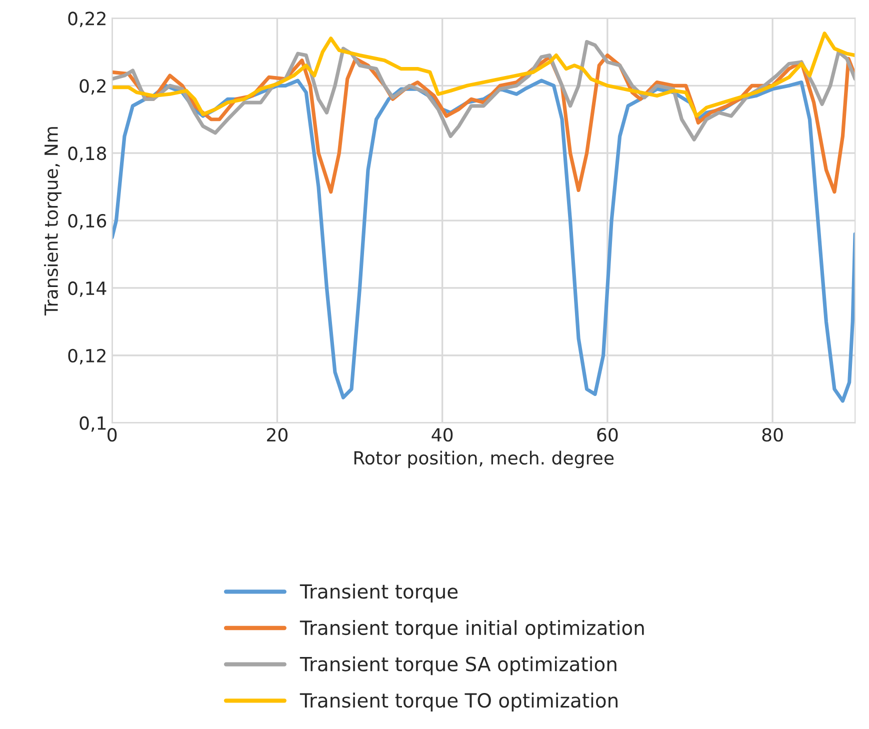  What do you see at coordinates (87, 222) in the screenshot?
I see `y-tick-label: 0,16` at bounding box center [87, 222].